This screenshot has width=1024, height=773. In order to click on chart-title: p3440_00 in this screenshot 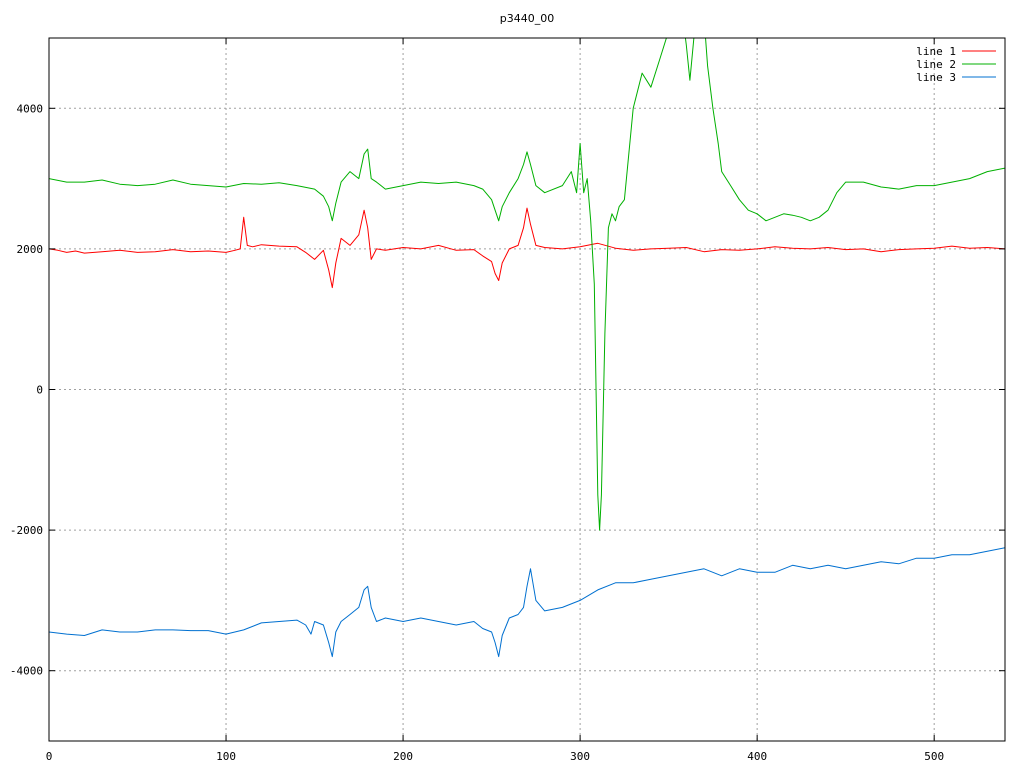, I will do `click(527, 18)`.